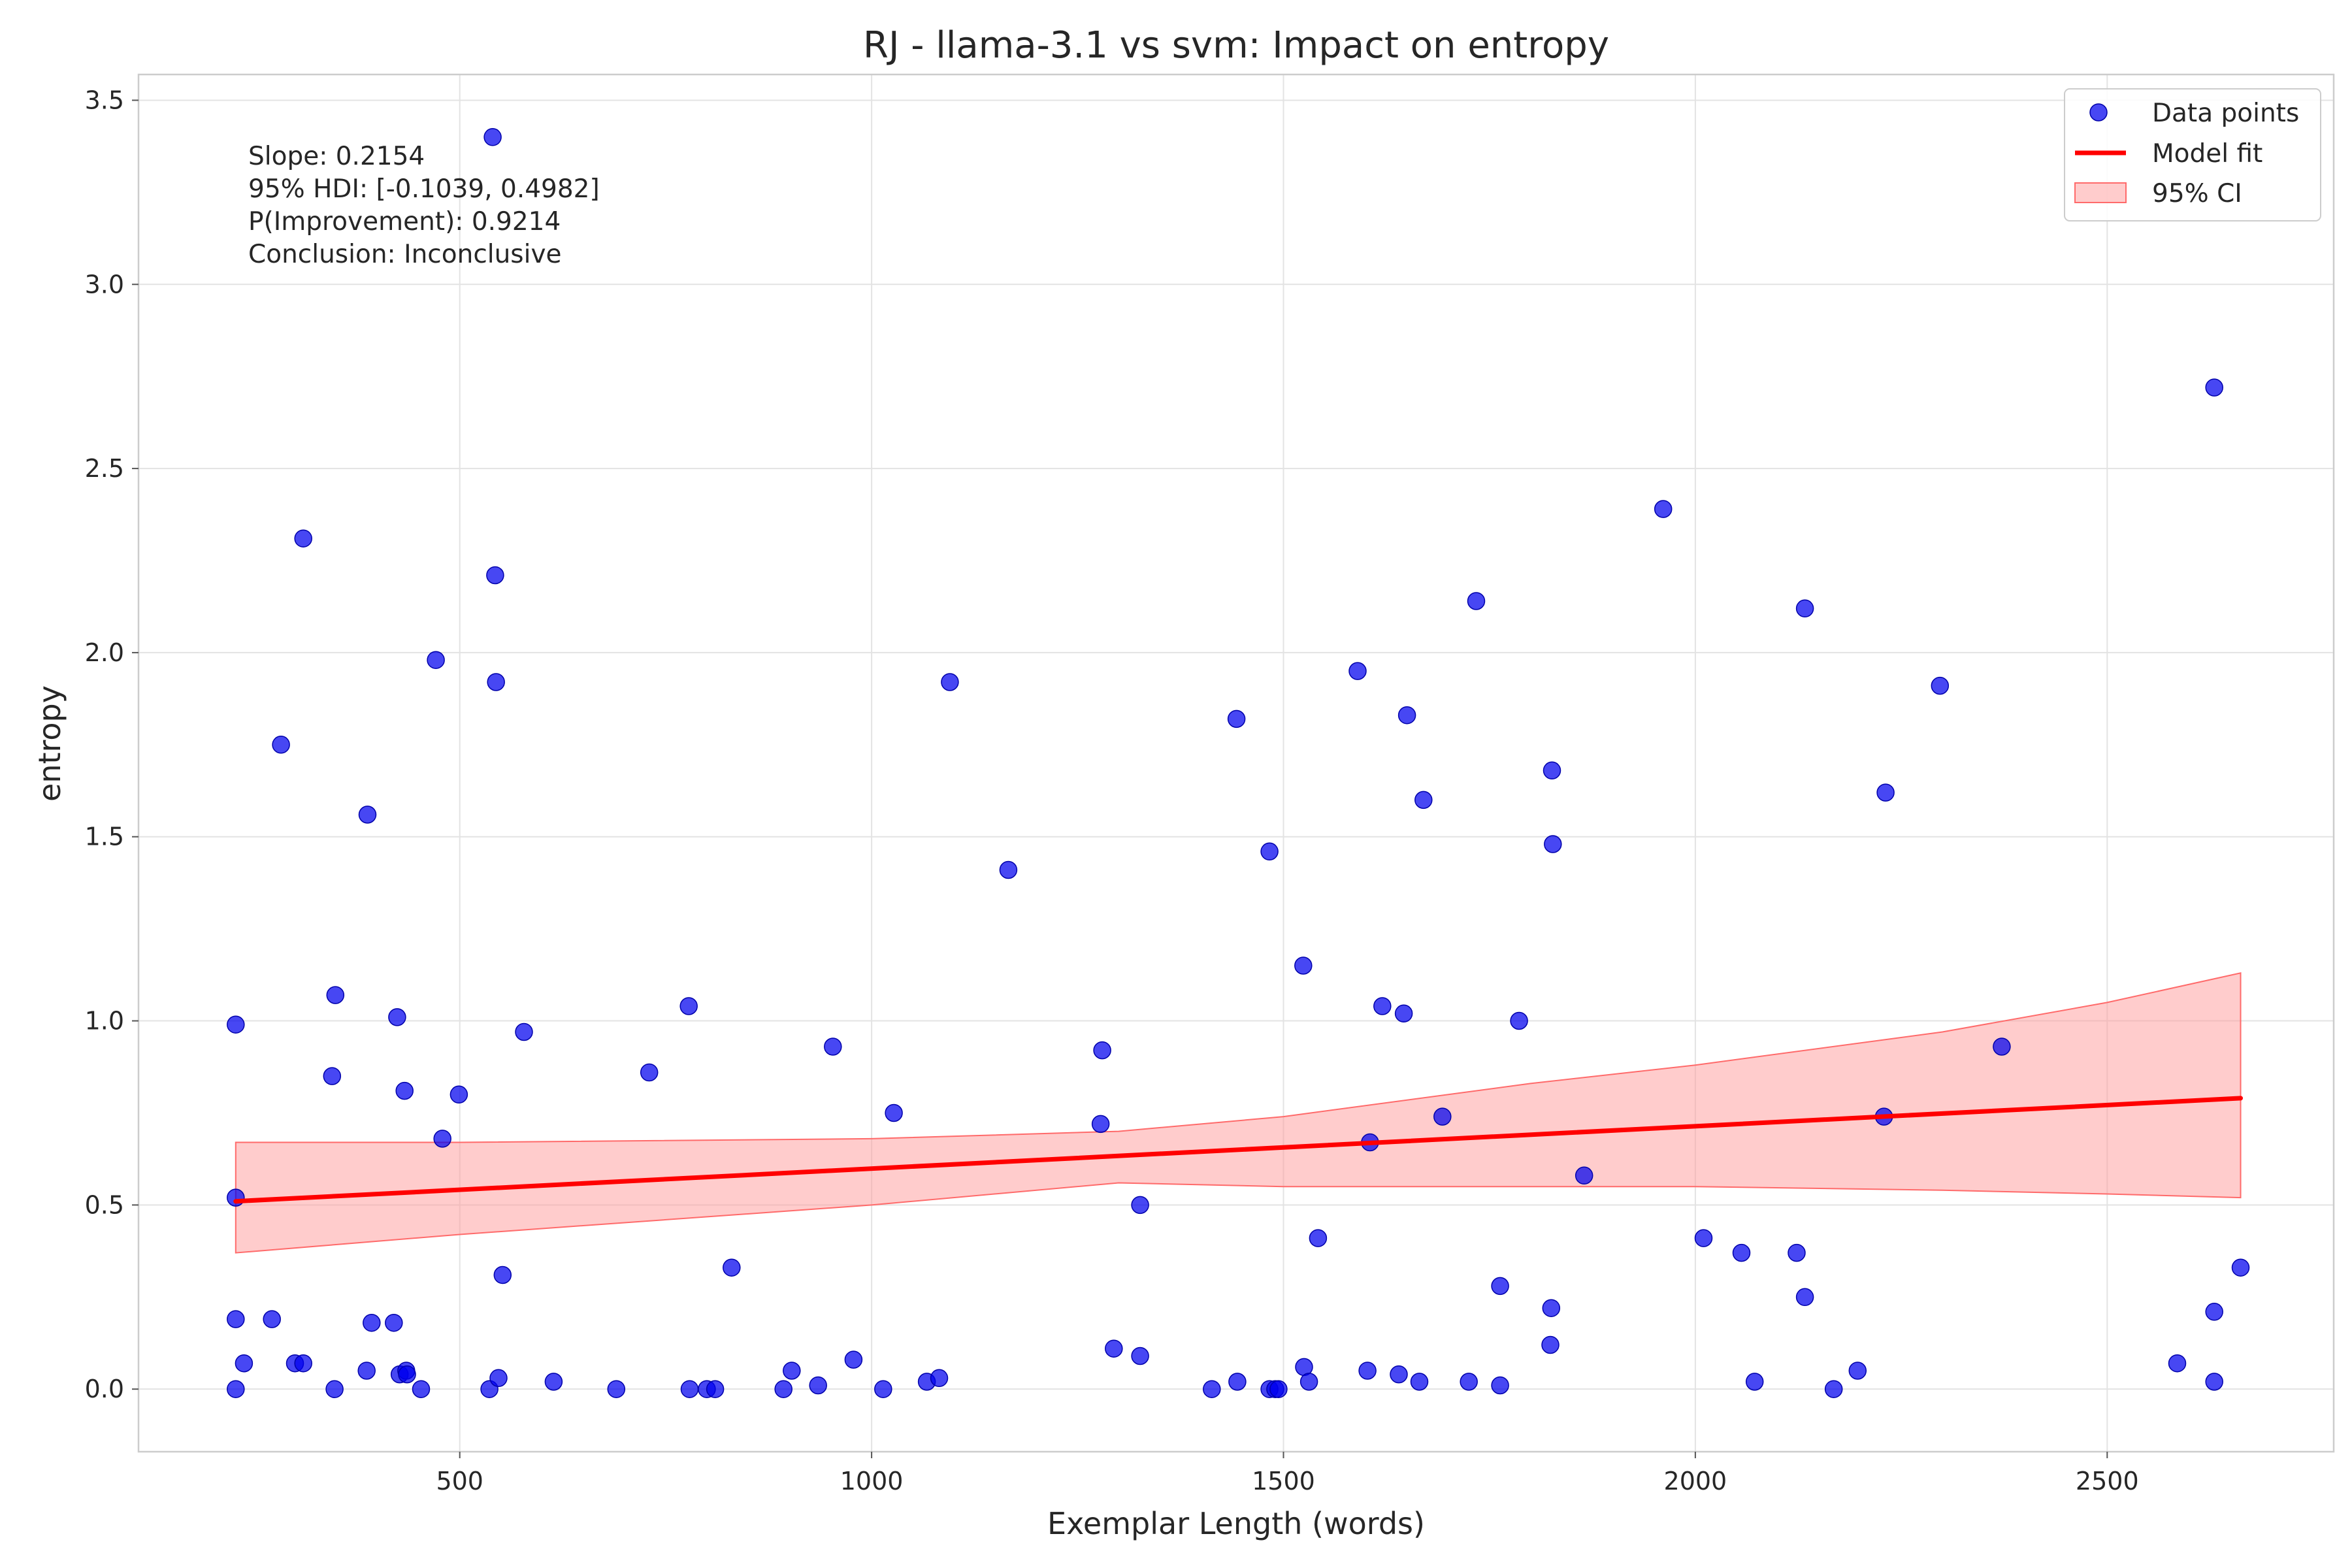 The image size is (2352, 1568). Describe the element at coordinates (2197, 193) in the screenshot. I see `legend-label-ci: 95% CI` at that location.